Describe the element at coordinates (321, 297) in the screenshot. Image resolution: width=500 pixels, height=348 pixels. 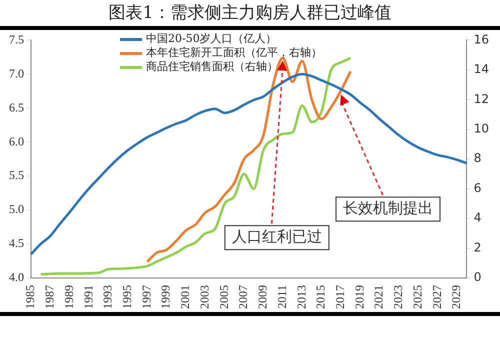
I see `x-tick-label: 2015` at that location.